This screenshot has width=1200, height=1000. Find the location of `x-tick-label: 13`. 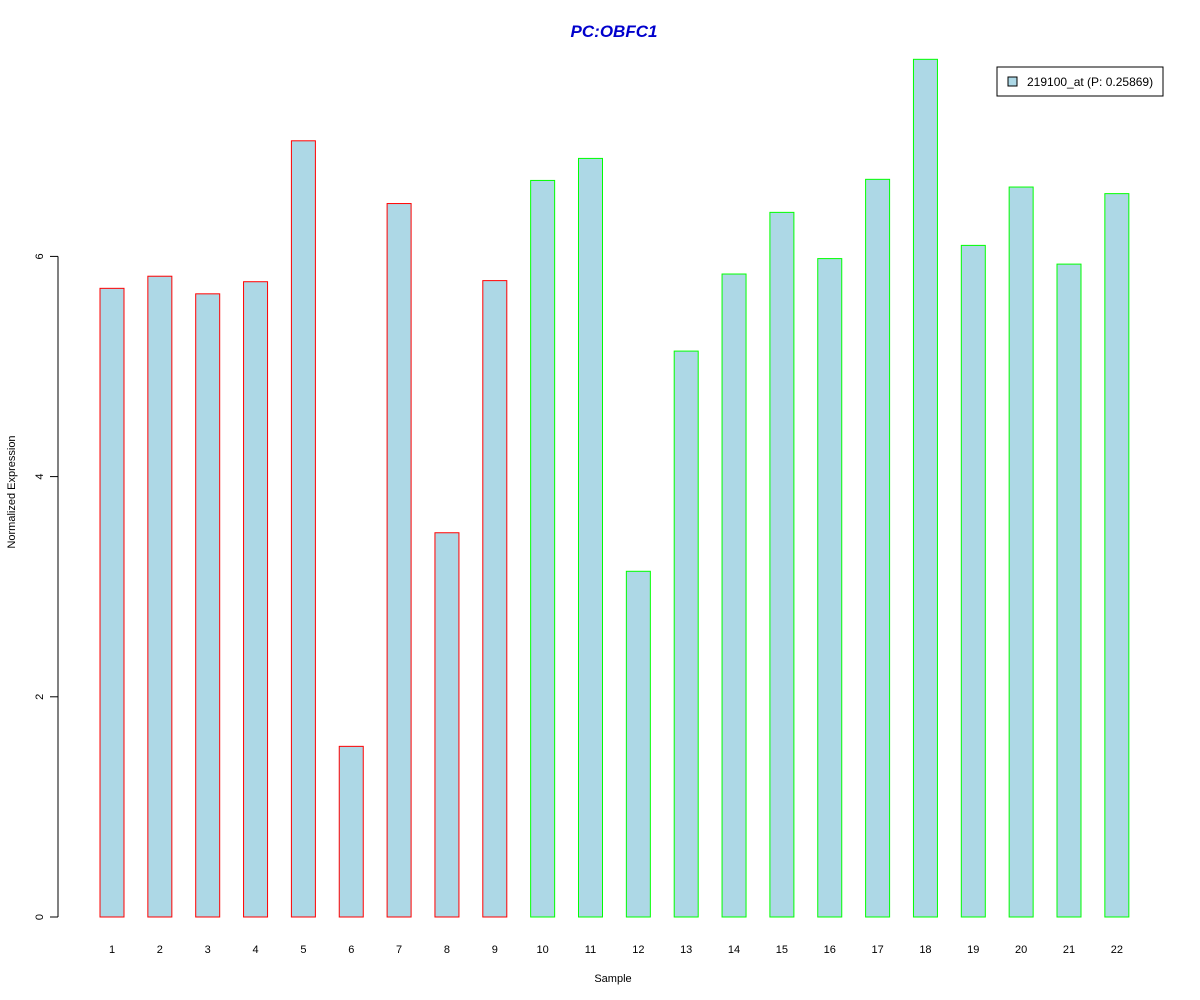

x-tick-label: 13 is located at coordinates (686, 950).